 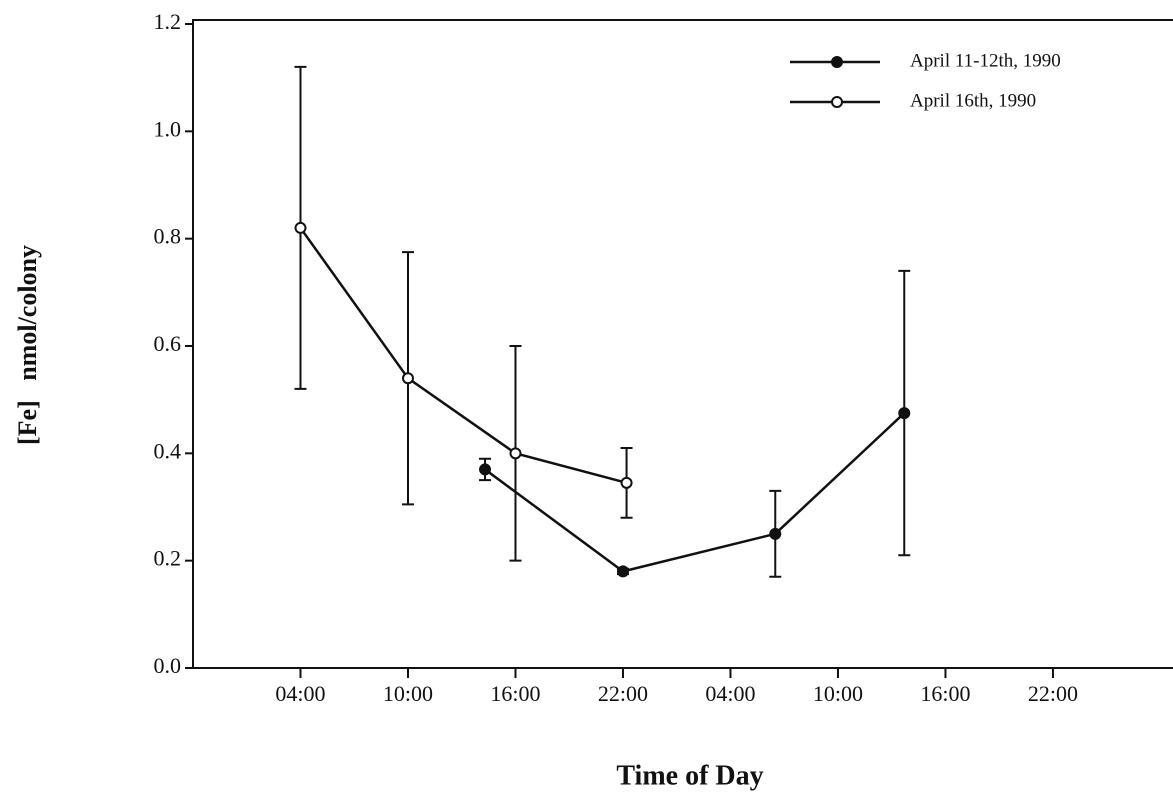 I want to click on y-tick-label: 1.2, so click(x=168, y=21).